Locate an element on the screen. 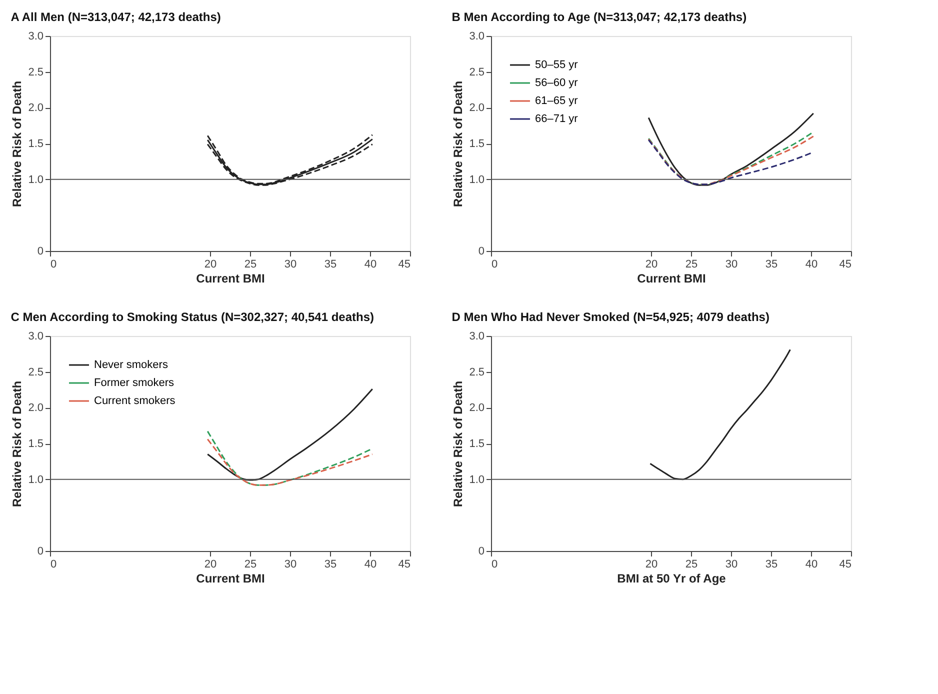 The height and width of the screenshot is (694, 938). x-axis-title: BMI at 50 Yr of Age is located at coordinates (671, 579).